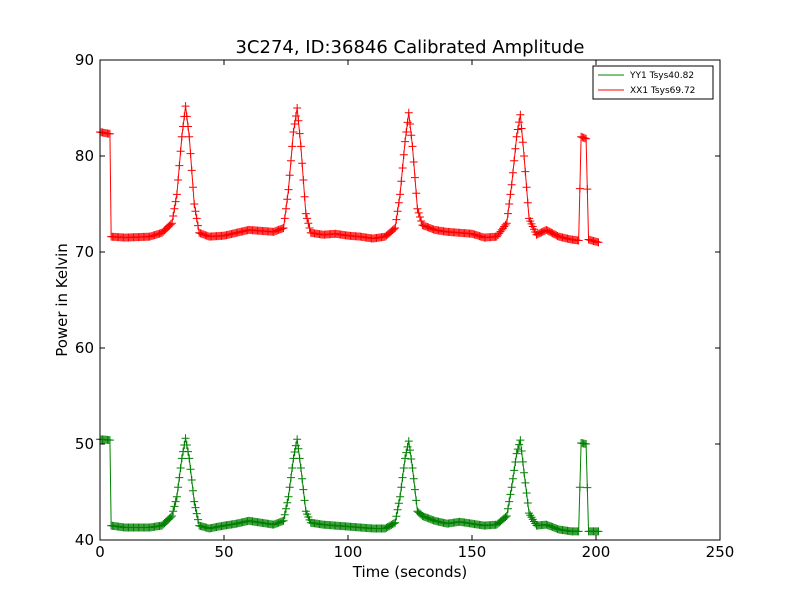 The image size is (800, 604). Describe the element at coordinates (348, 552) in the screenshot. I see `x-tick-label: 100` at that location.